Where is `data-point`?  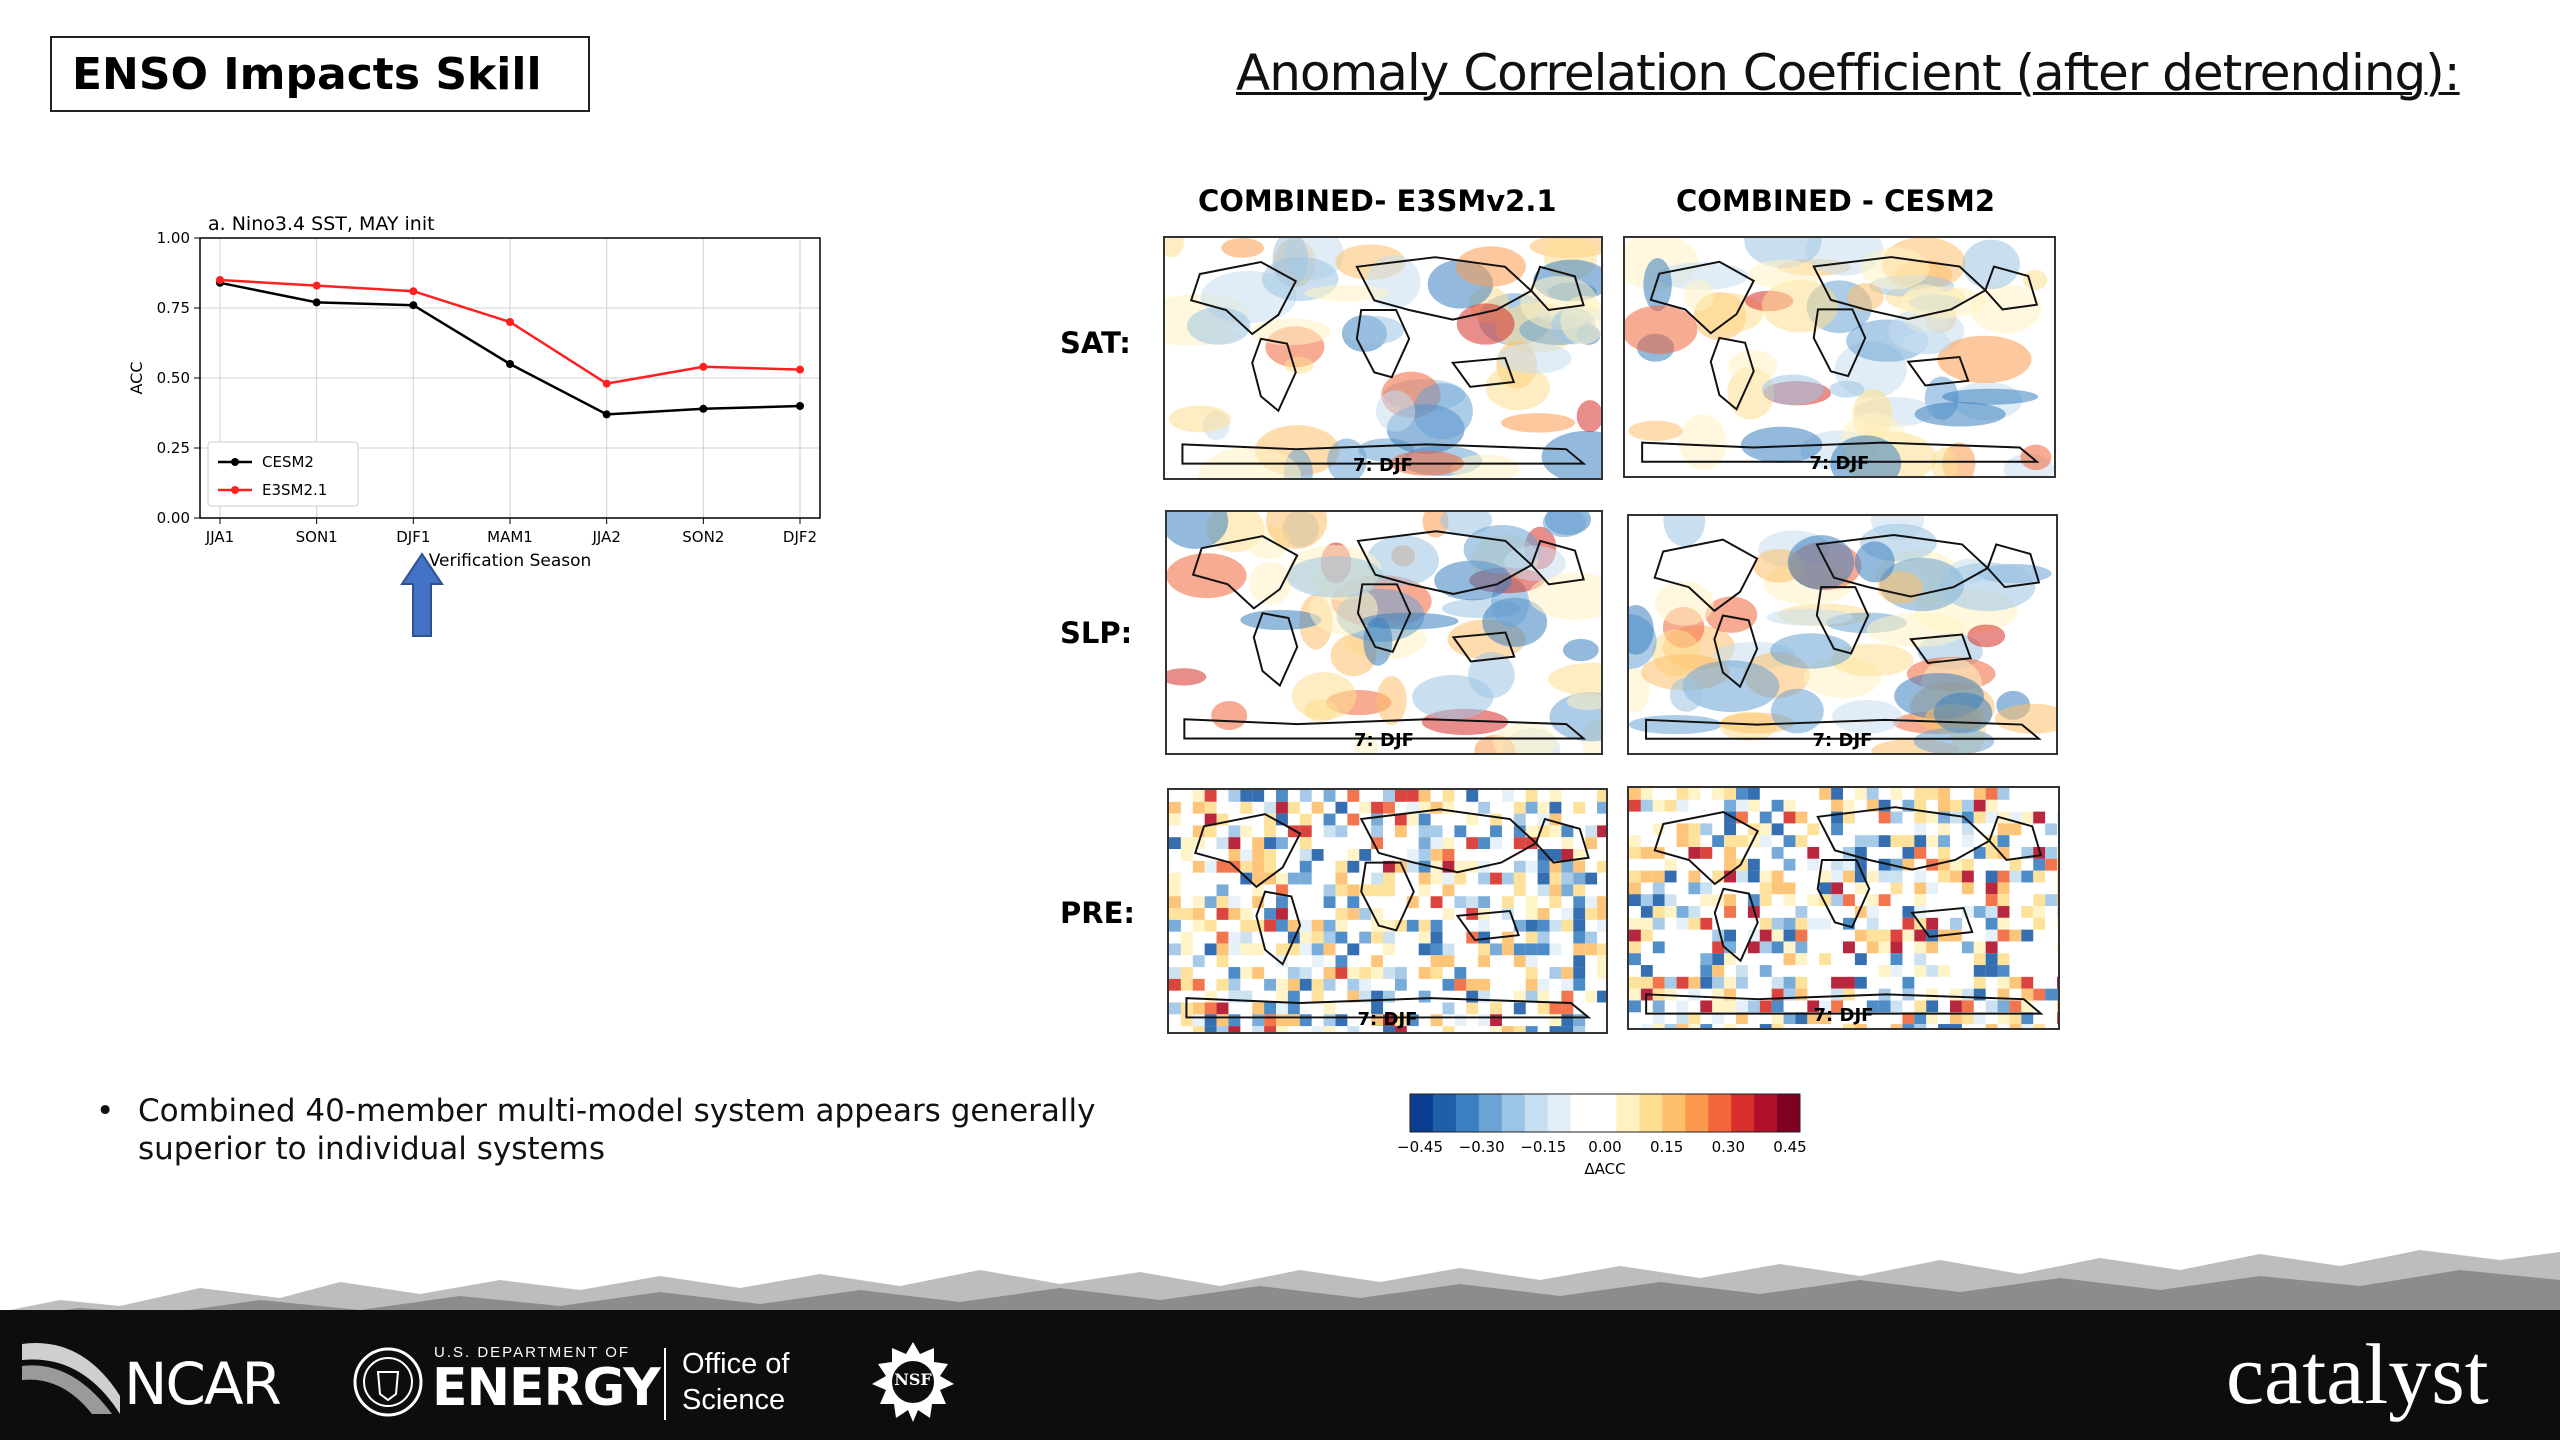 data-point is located at coordinates (800, 406).